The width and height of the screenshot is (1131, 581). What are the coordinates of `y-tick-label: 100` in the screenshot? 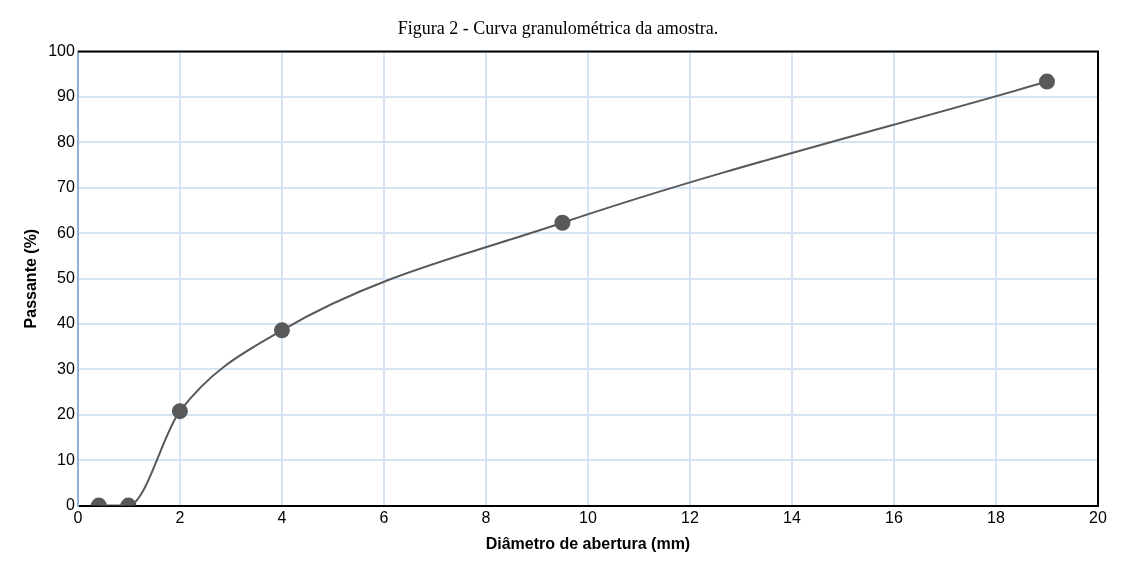 It's located at (61, 51).